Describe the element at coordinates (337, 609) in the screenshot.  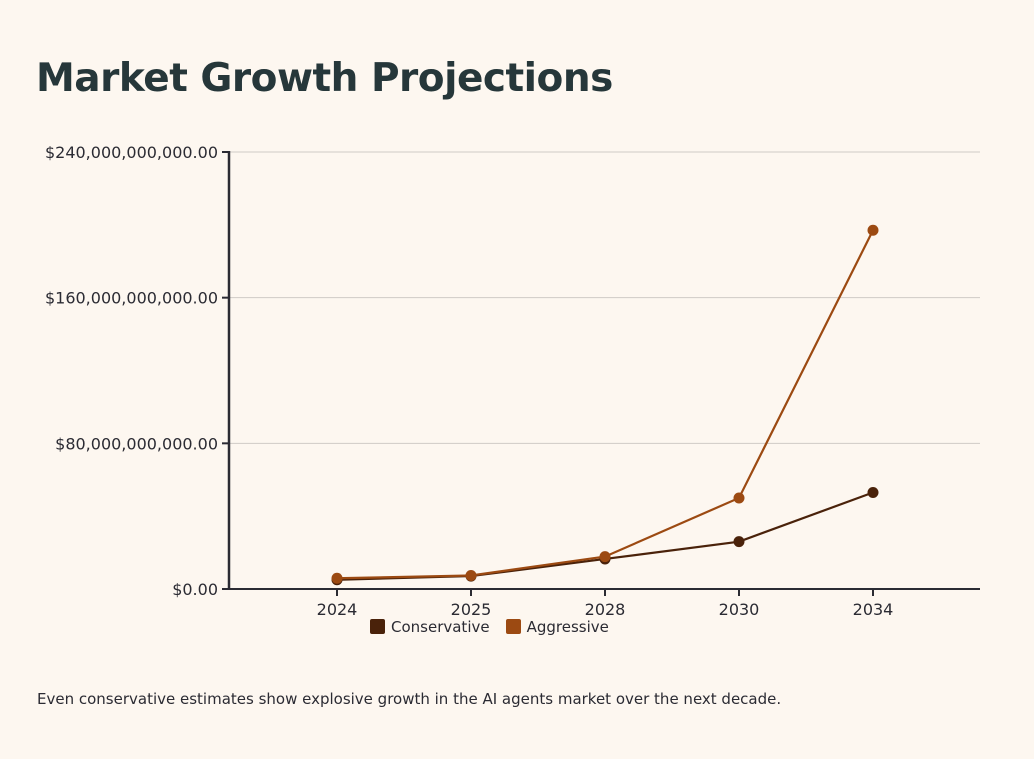
I see `x-tick-label: 2024` at that location.